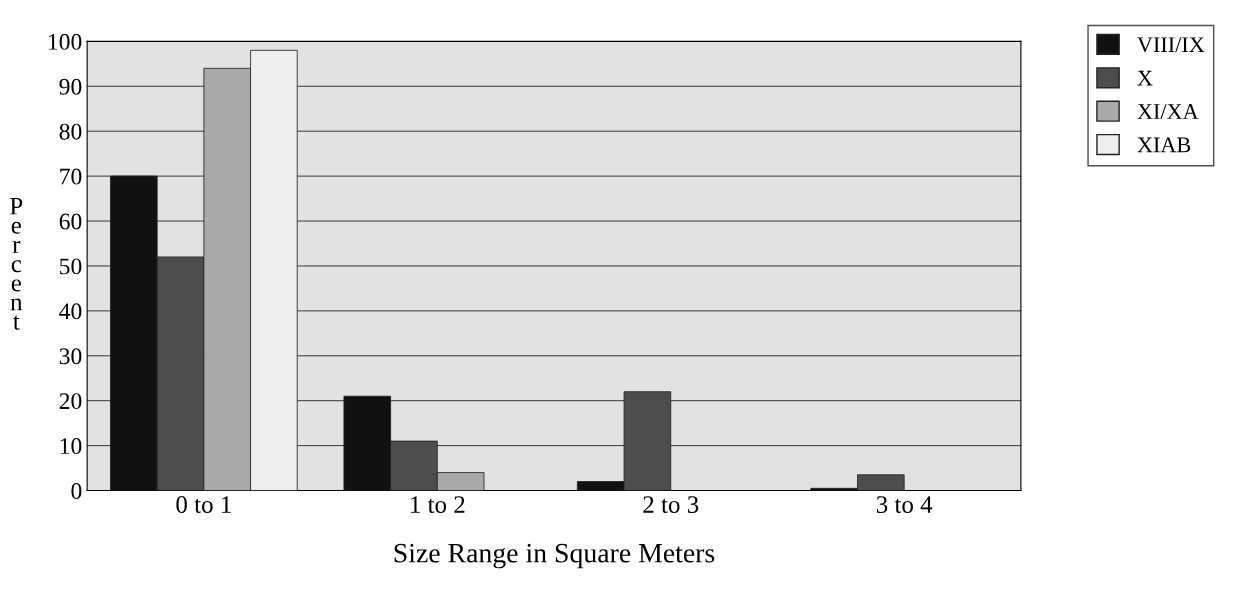 The height and width of the screenshot is (591, 1245). Describe the element at coordinates (71, 176) in the screenshot. I see `y-tick-label: 70` at that location.